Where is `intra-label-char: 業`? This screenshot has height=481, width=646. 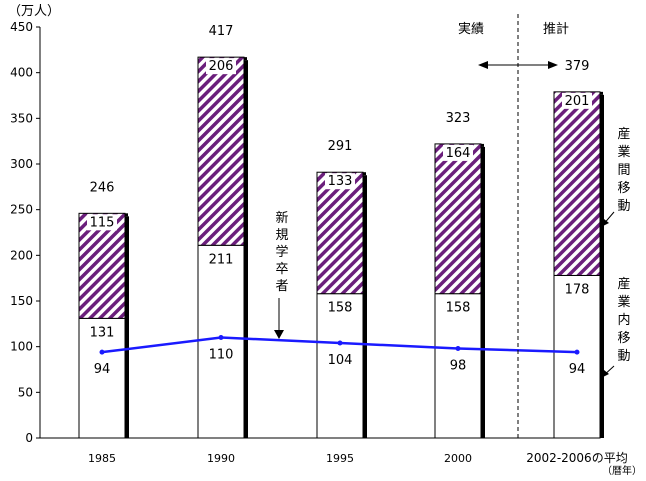 intra-label-char: 業 is located at coordinates (623, 302).